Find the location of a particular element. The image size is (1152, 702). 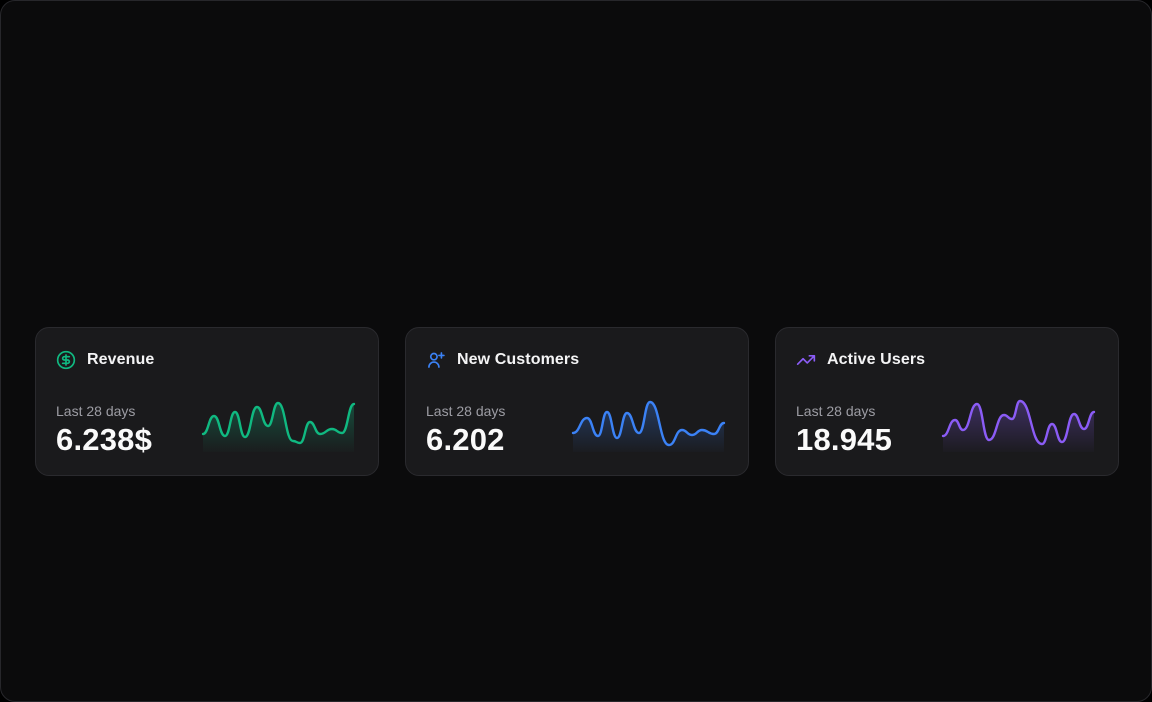

new-customers-sparkline is located at coordinates (648, 426).